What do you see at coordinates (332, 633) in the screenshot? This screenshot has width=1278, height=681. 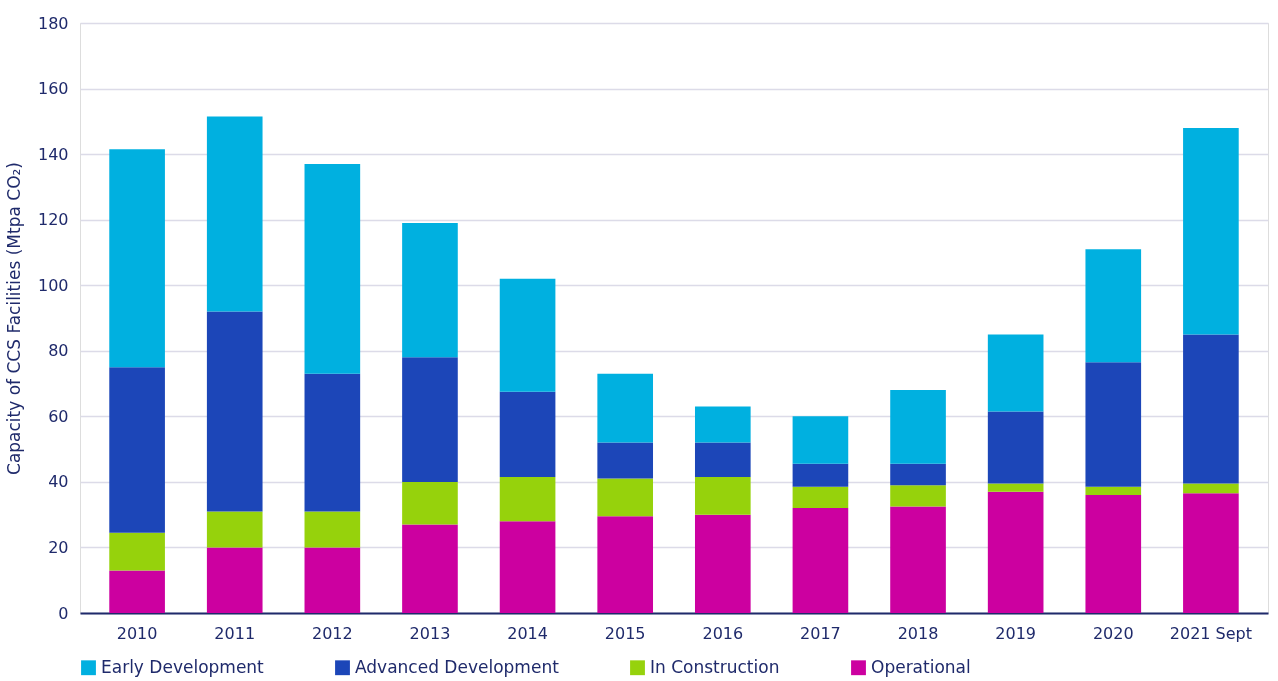 I see `x-tick-label: 2012` at bounding box center [332, 633].